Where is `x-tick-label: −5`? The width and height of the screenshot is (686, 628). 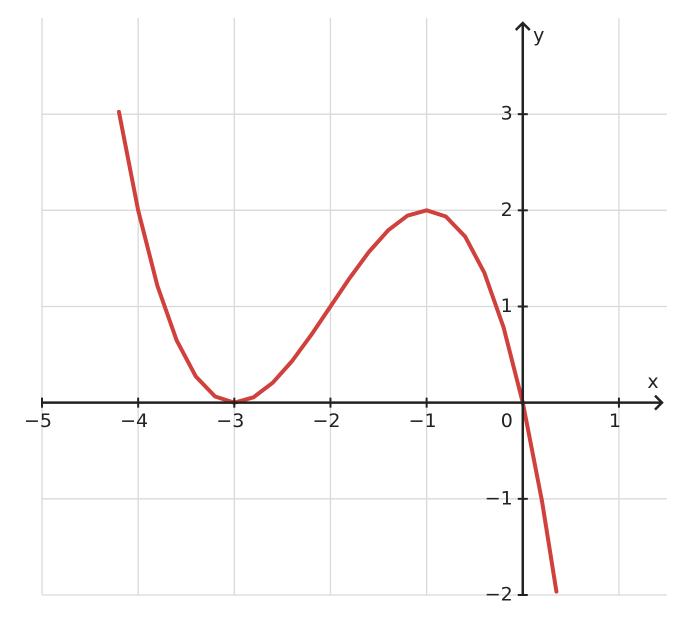 x-tick-label: −5 is located at coordinates (38, 421).